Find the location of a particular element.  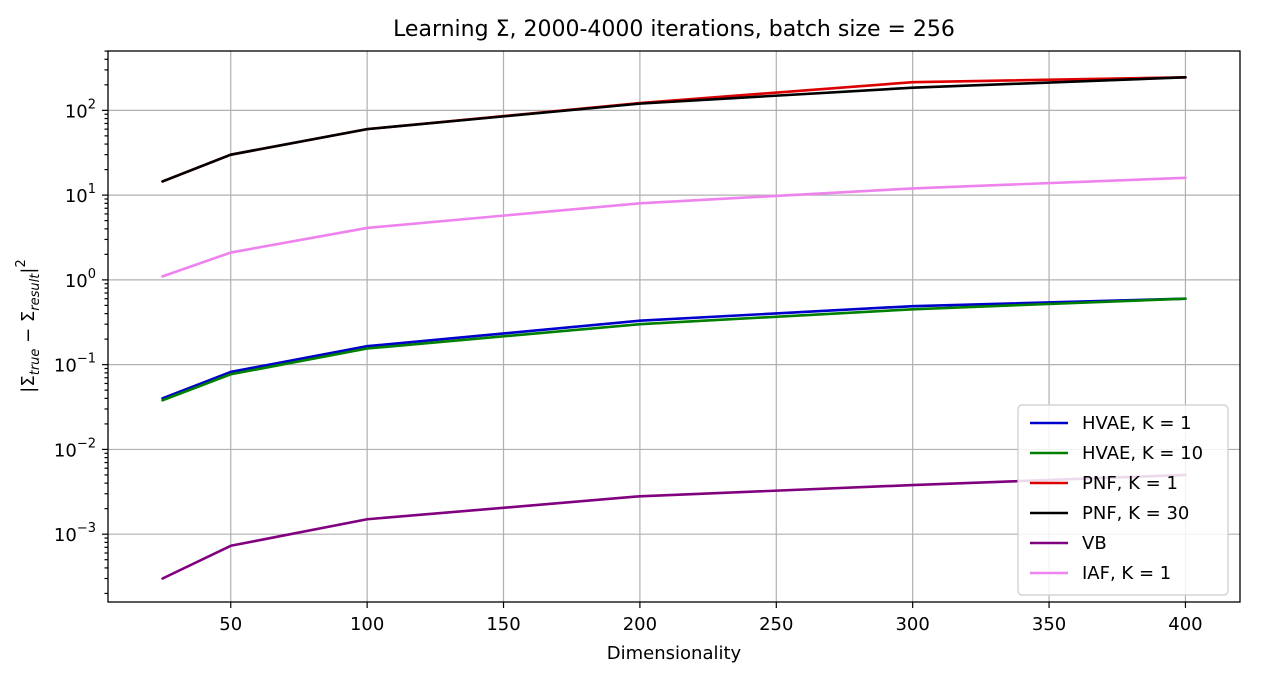

legend-item: PNF, K = 1 is located at coordinates (1104, 483).